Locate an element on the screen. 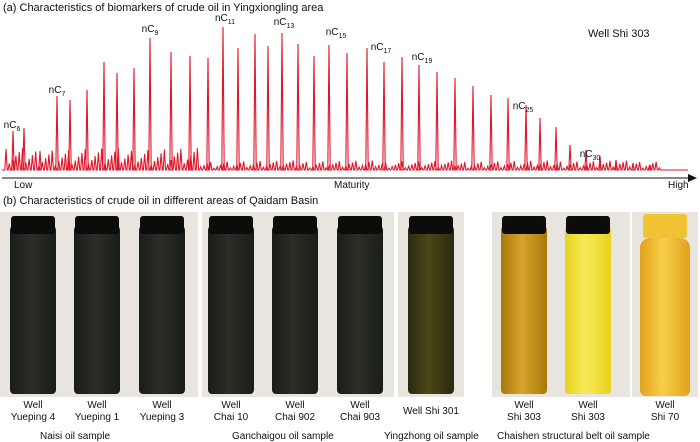  sample-caption: Well Yueping 1 is located at coordinates (97, 412).